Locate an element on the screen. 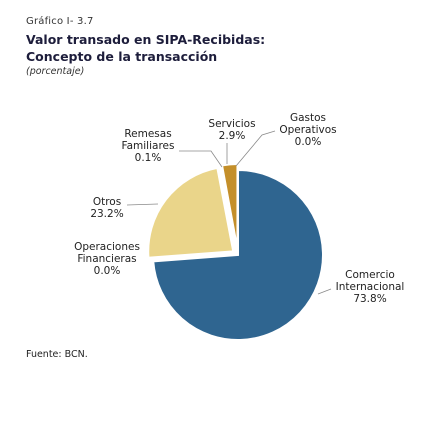  slice-label-line: Financieras is located at coordinates (106, 259).